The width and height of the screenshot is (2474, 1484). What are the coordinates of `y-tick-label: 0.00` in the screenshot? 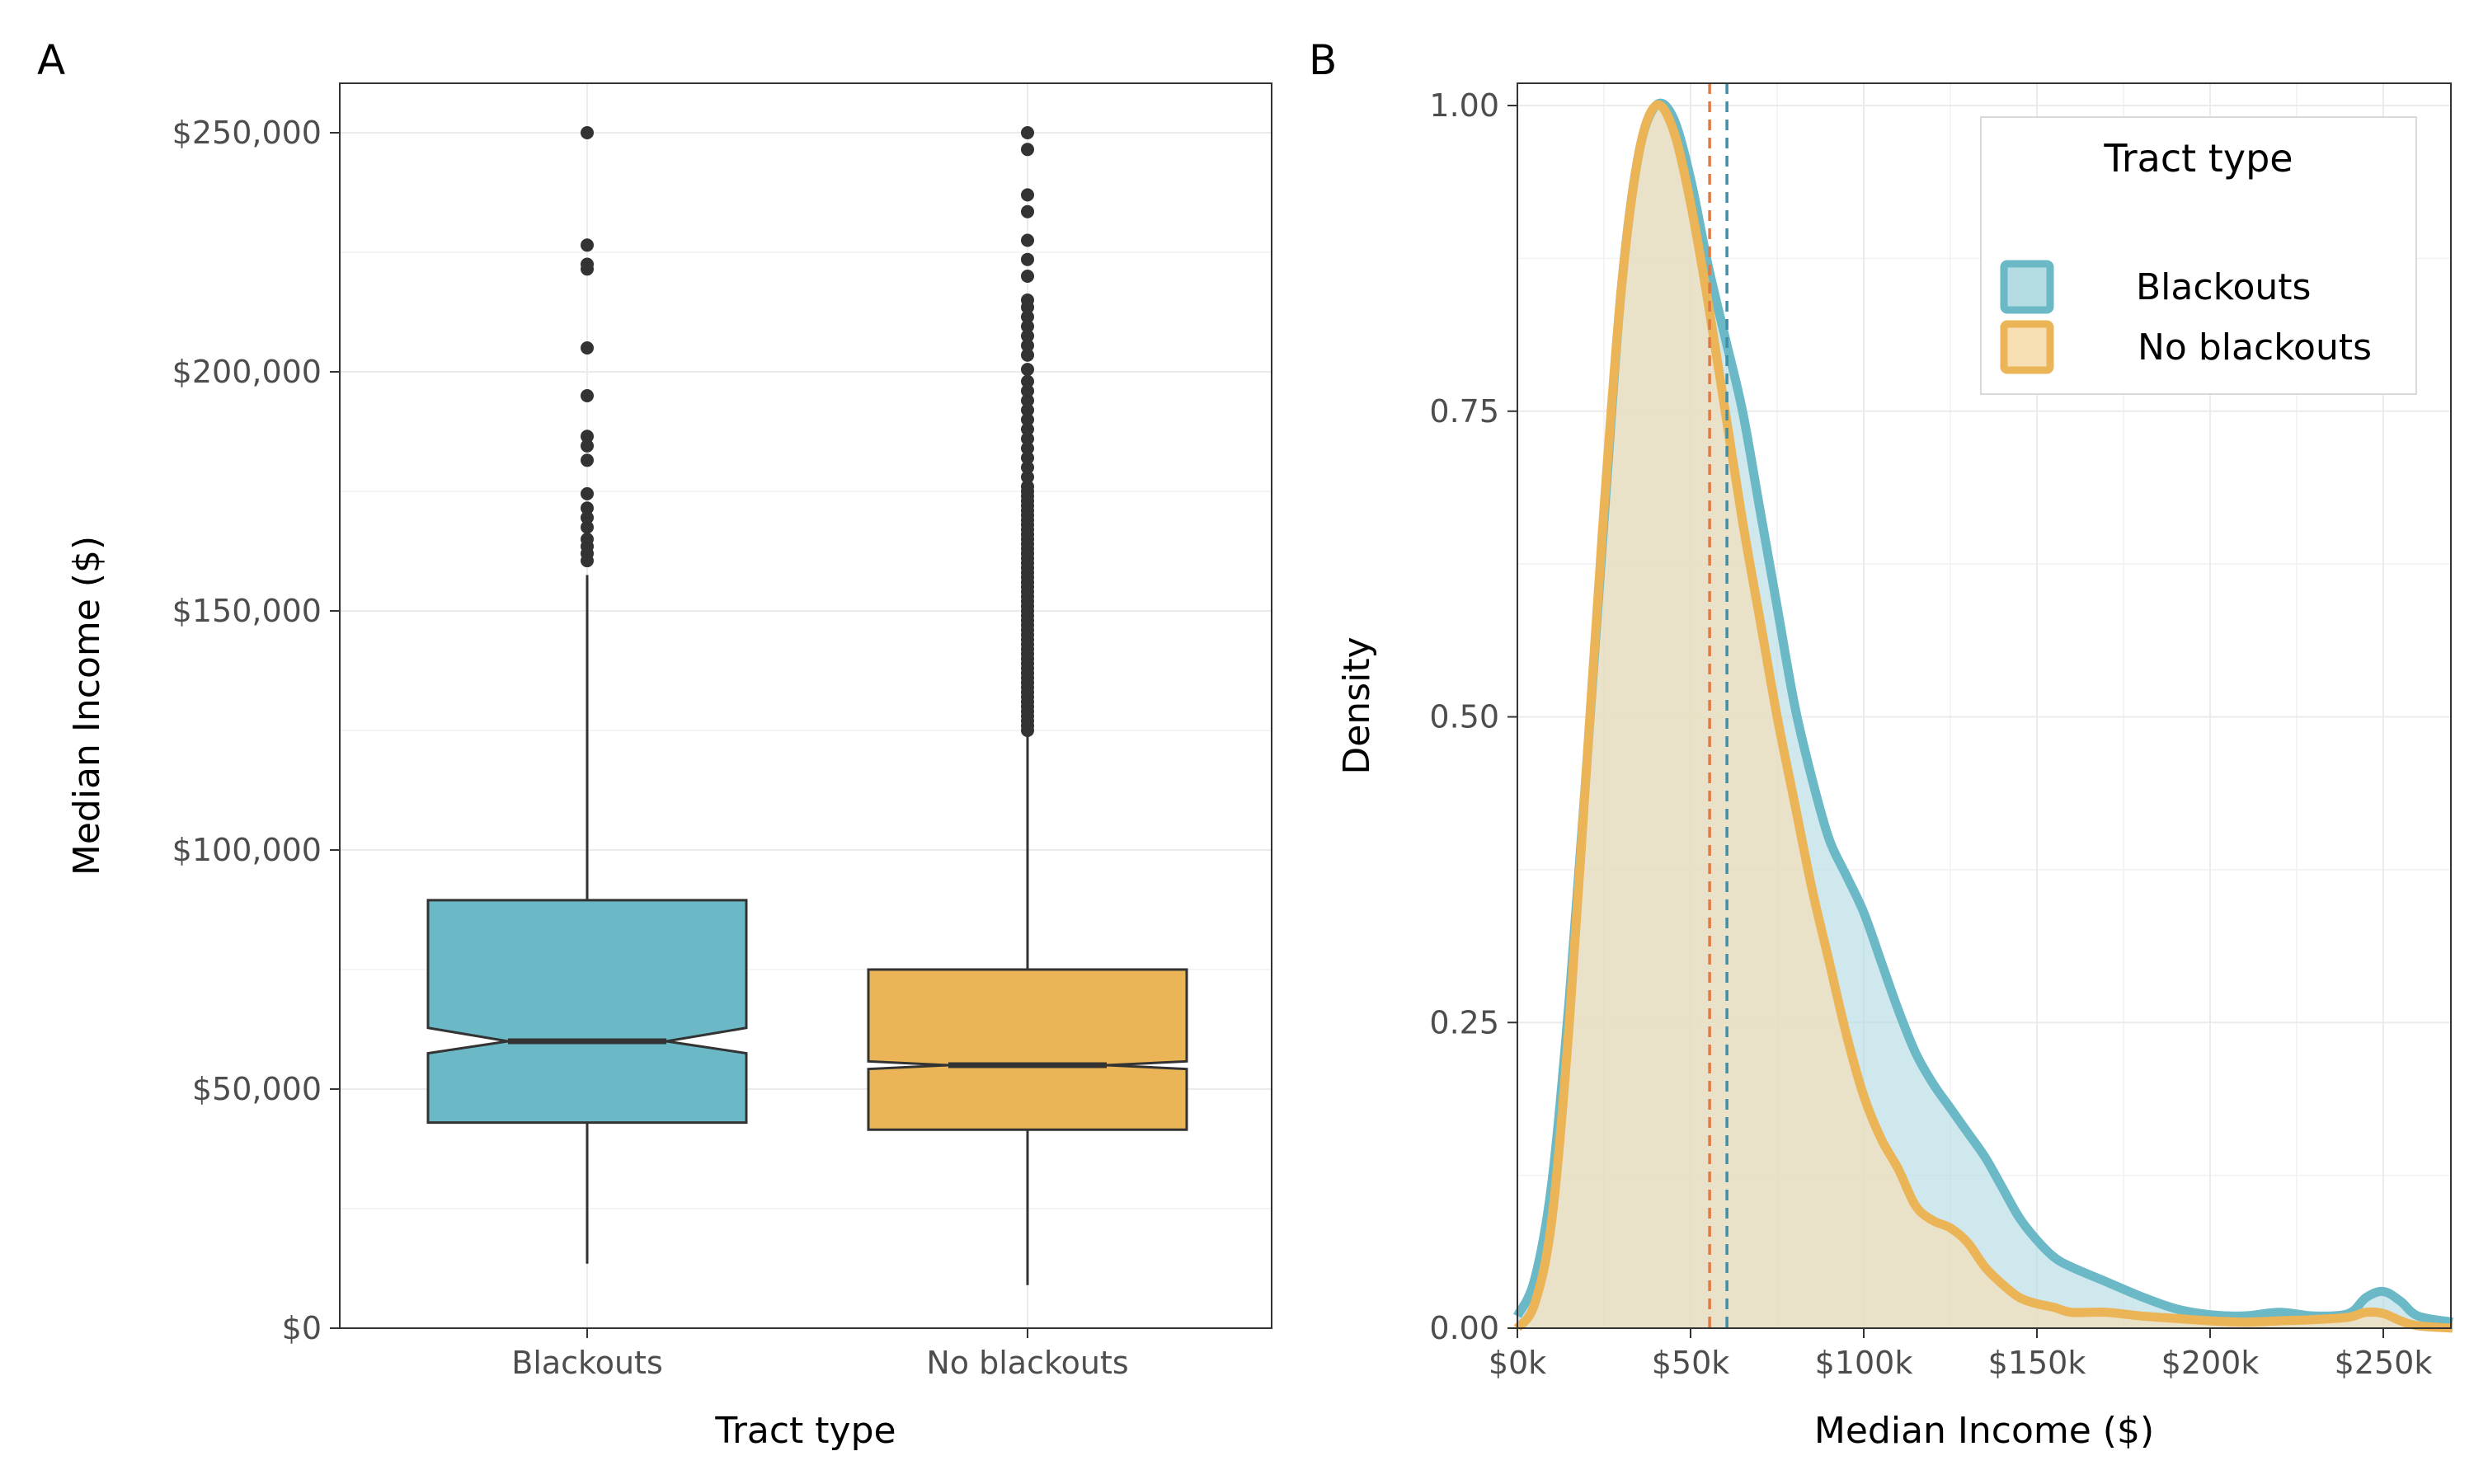 It's located at (1464, 1328).